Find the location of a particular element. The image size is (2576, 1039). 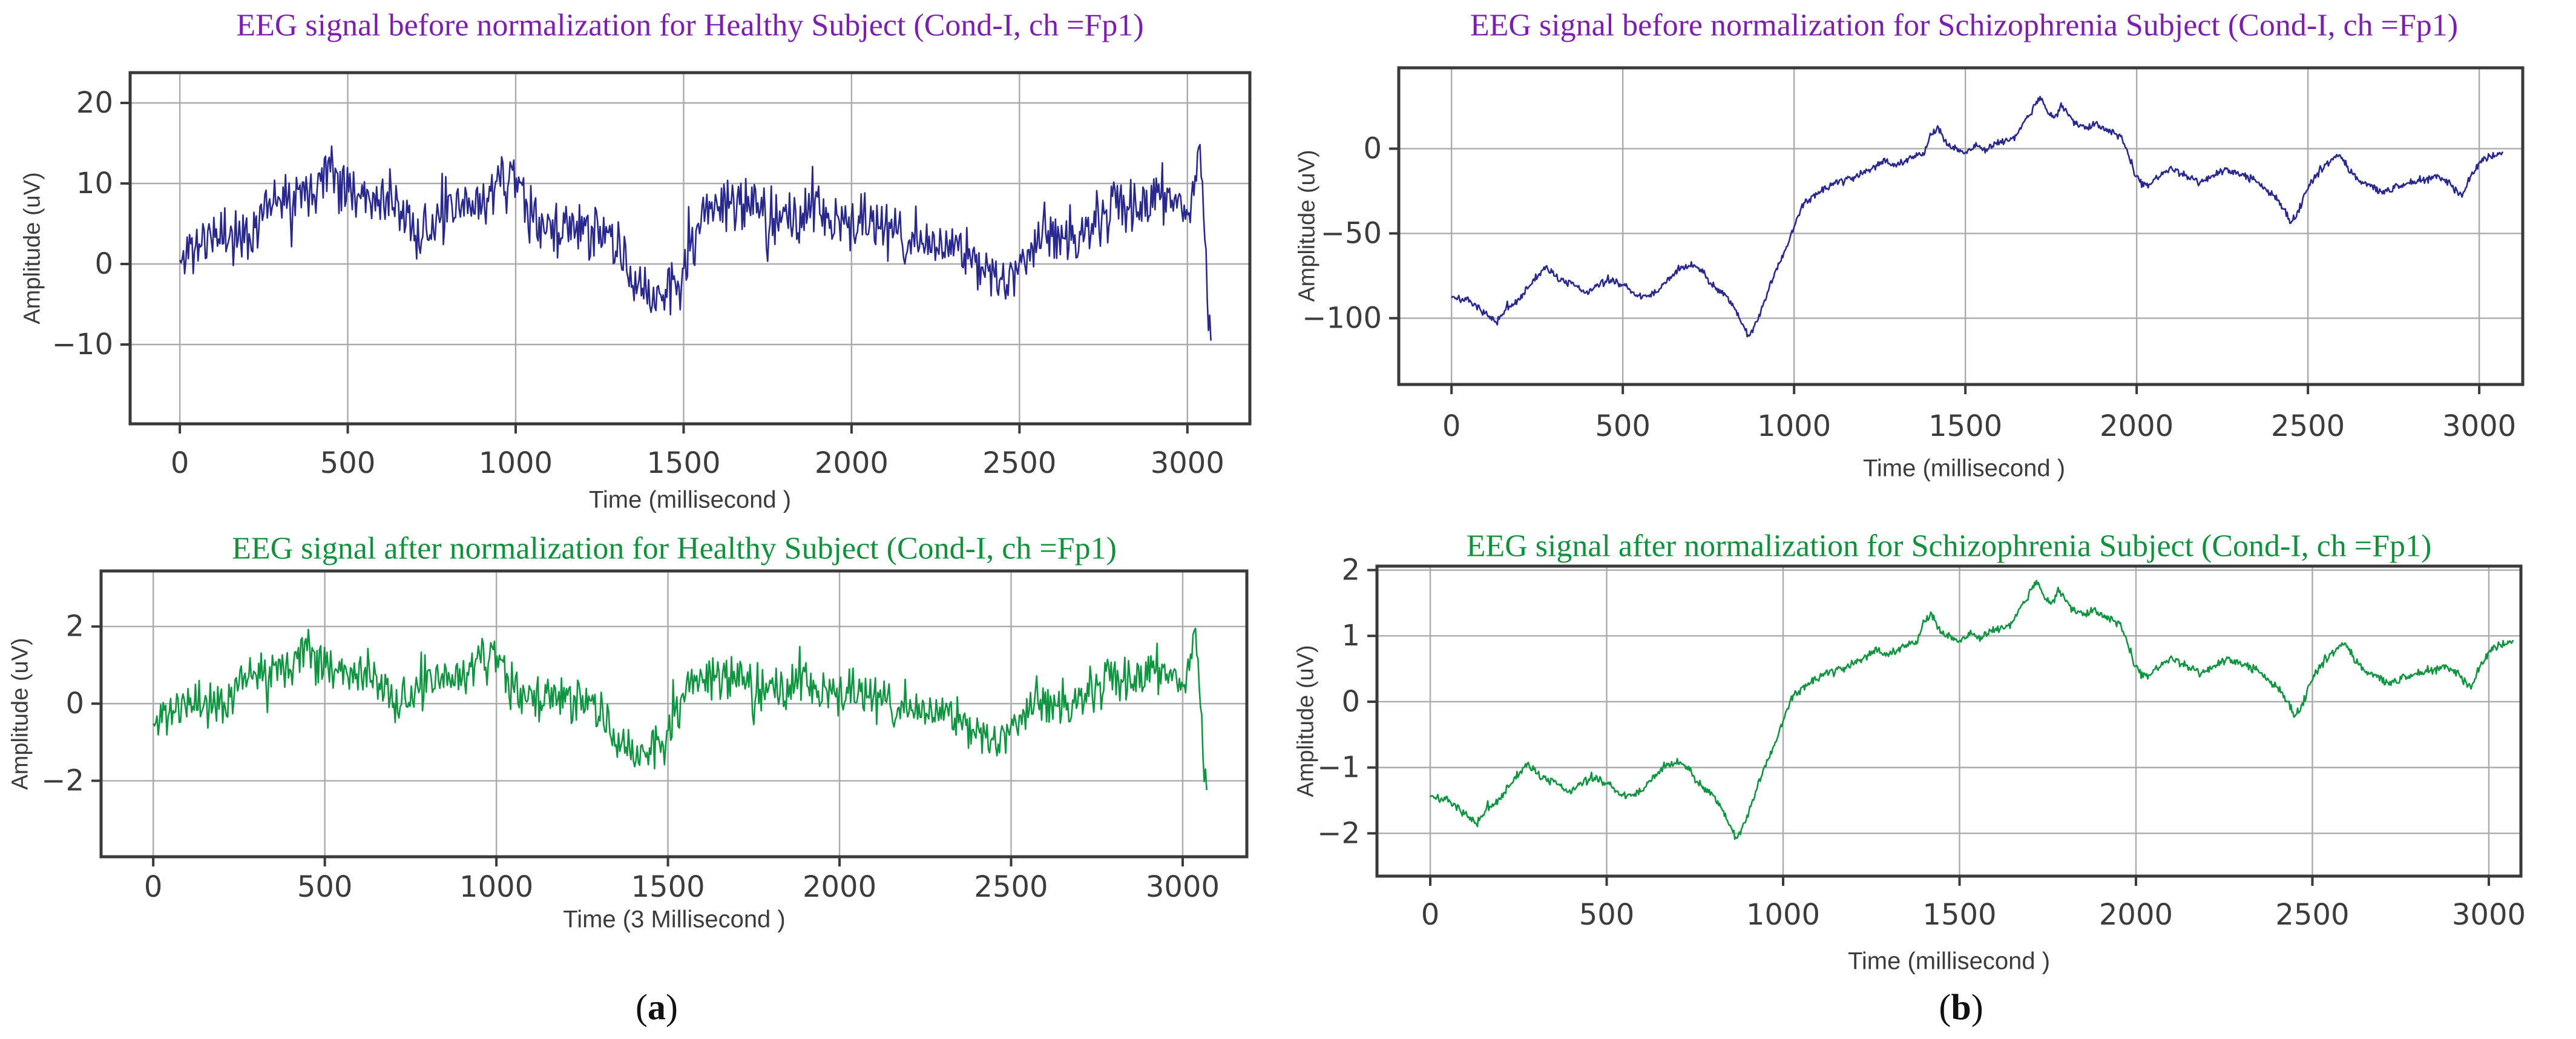

y-axis-label-before-schizophrenia: Amplitude (uV) is located at coordinates (1307, 226).